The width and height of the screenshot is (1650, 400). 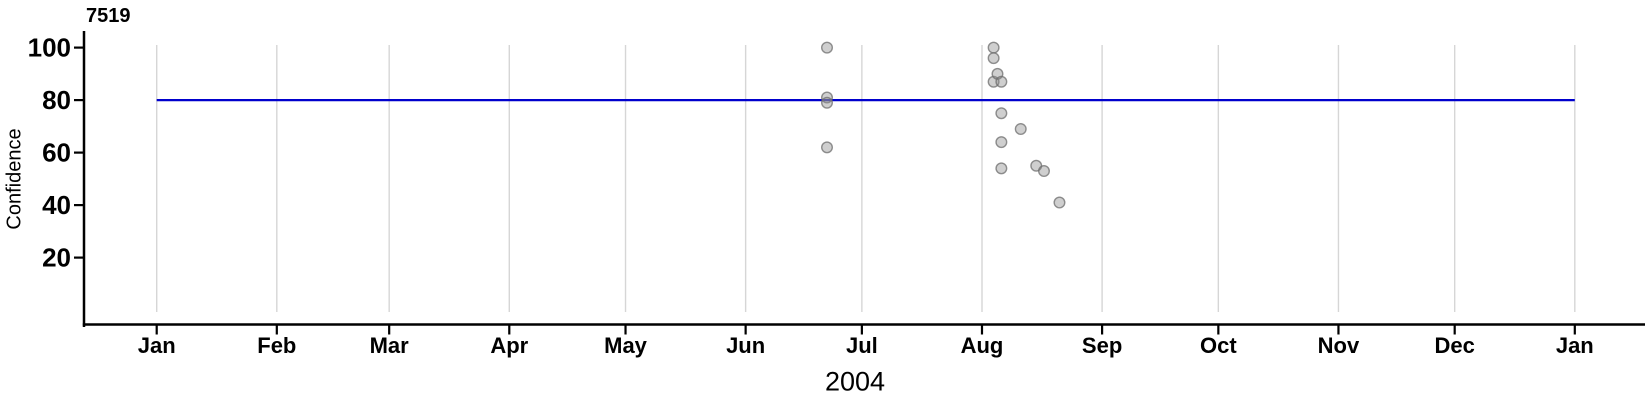 I want to click on x-tick-label: Dec, so click(x=1455, y=345).